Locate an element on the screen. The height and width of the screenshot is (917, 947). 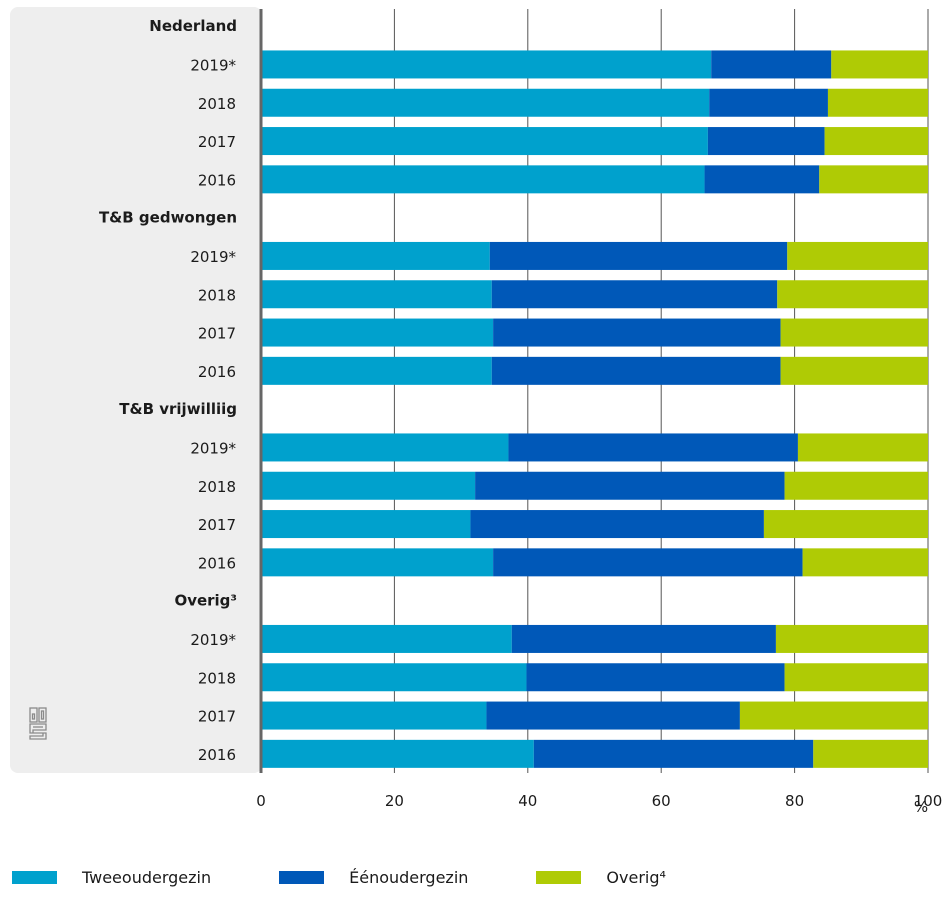
x-tick-label: 20 is located at coordinates (394, 801).